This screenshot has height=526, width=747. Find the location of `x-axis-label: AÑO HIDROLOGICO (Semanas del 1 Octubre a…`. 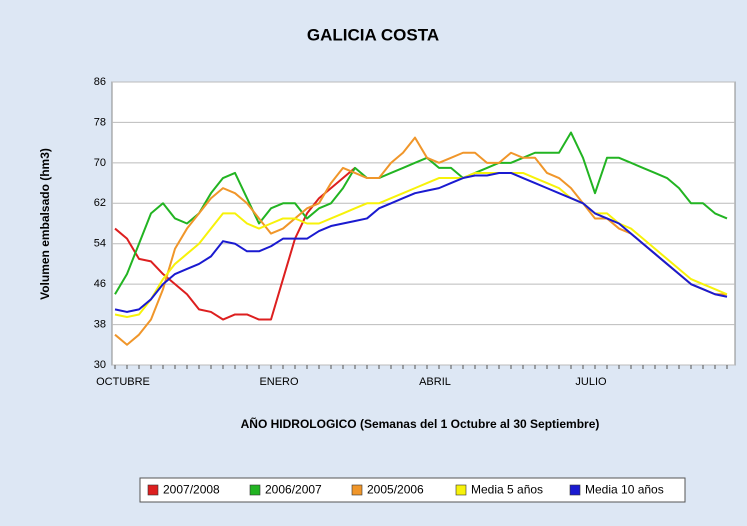

x-axis-label: AÑO HIDROLOGICO (Semanas del 1 Octubre a… is located at coordinates (420, 423).